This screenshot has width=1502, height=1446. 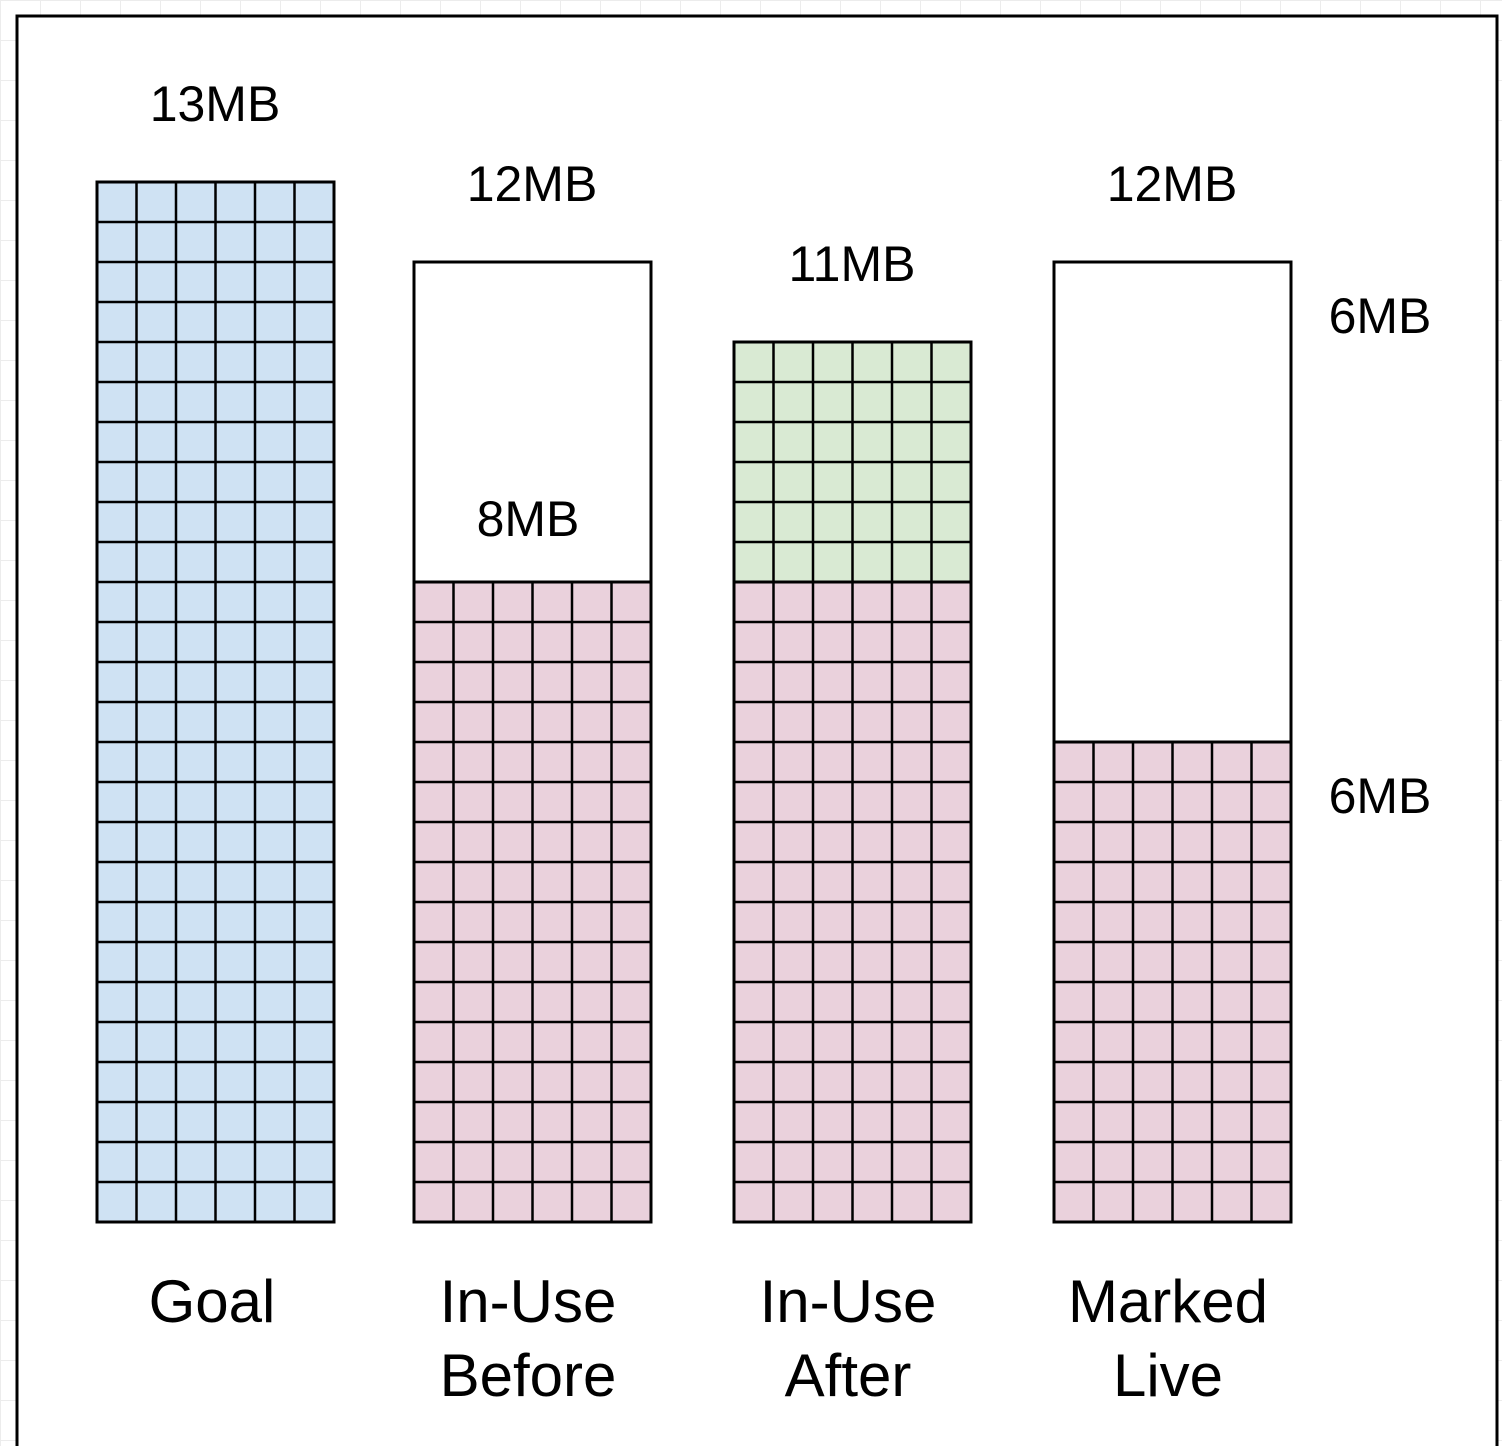 I want to click on marked-live-column, so click(x=1172, y=742).